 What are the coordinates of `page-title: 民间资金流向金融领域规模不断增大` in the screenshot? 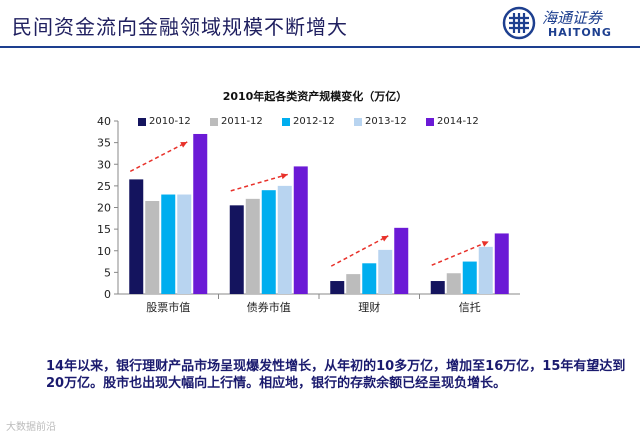 It's located at (180, 27).